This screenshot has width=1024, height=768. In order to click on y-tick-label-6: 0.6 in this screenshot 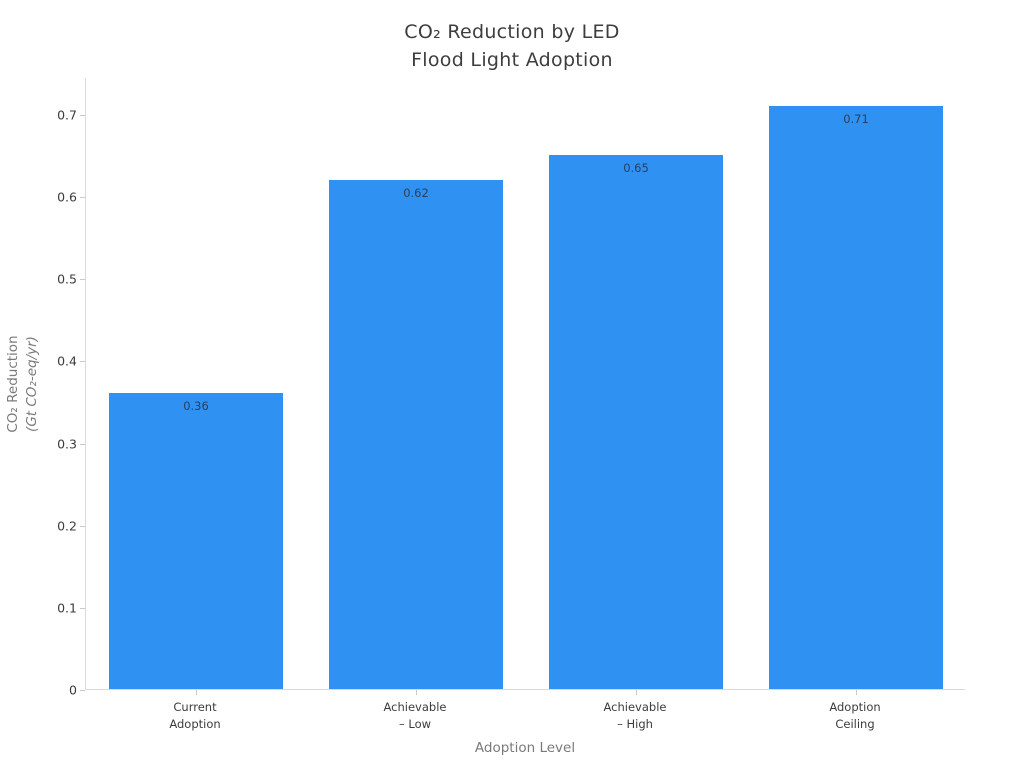, I will do `click(67, 197)`.